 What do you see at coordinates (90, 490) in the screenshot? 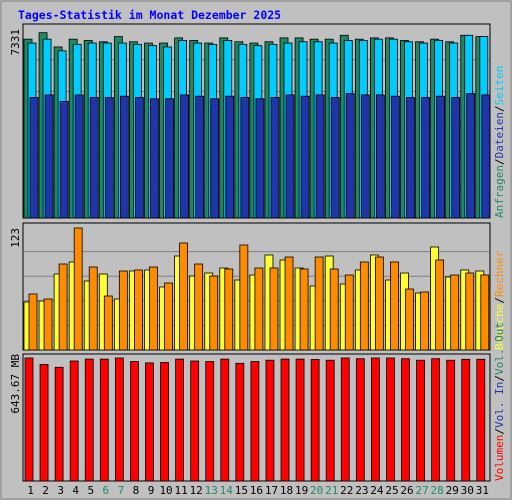
I see `day-label-5: 5` at bounding box center [90, 490].